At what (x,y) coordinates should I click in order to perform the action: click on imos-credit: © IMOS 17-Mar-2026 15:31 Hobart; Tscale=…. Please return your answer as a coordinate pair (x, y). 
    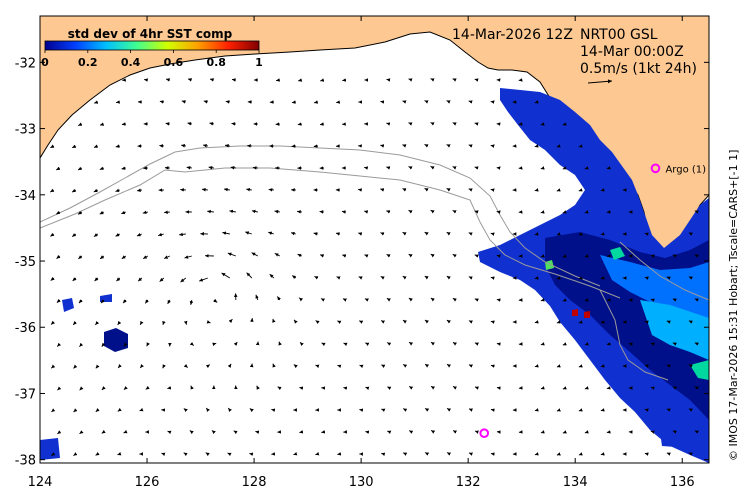
    Looking at the image, I should click on (733, 305).